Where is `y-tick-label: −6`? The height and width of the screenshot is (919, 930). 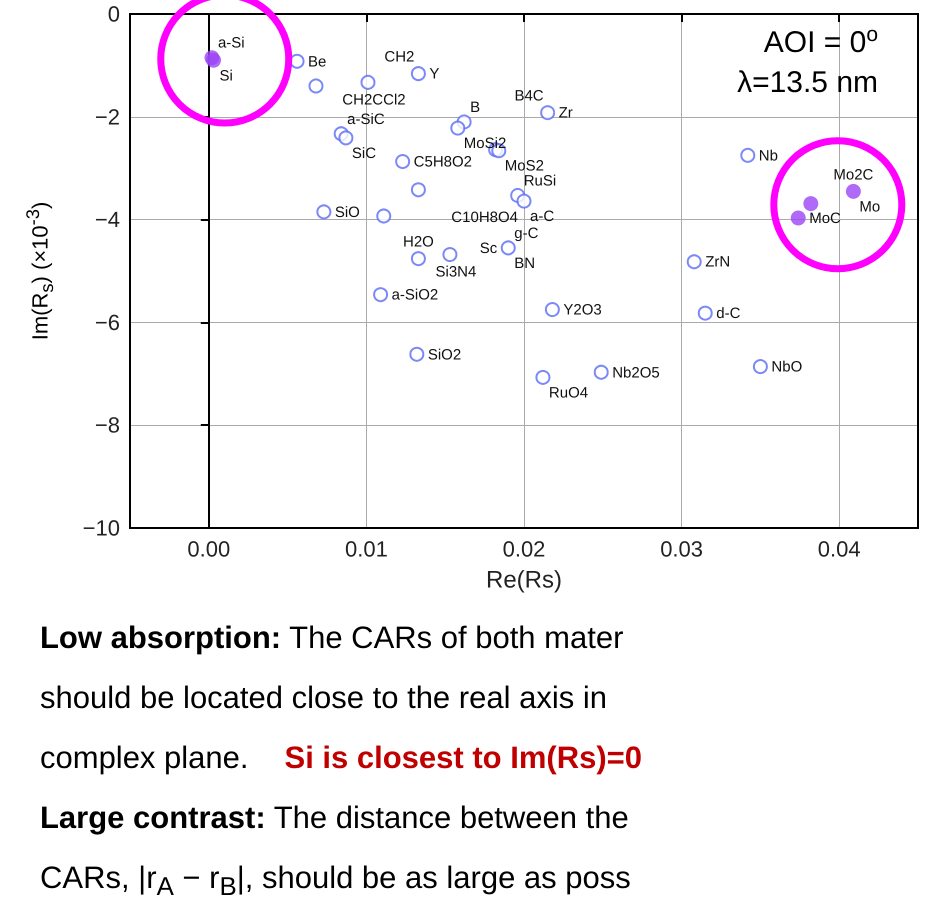 y-tick-label: −6 is located at coordinates (107, 322).